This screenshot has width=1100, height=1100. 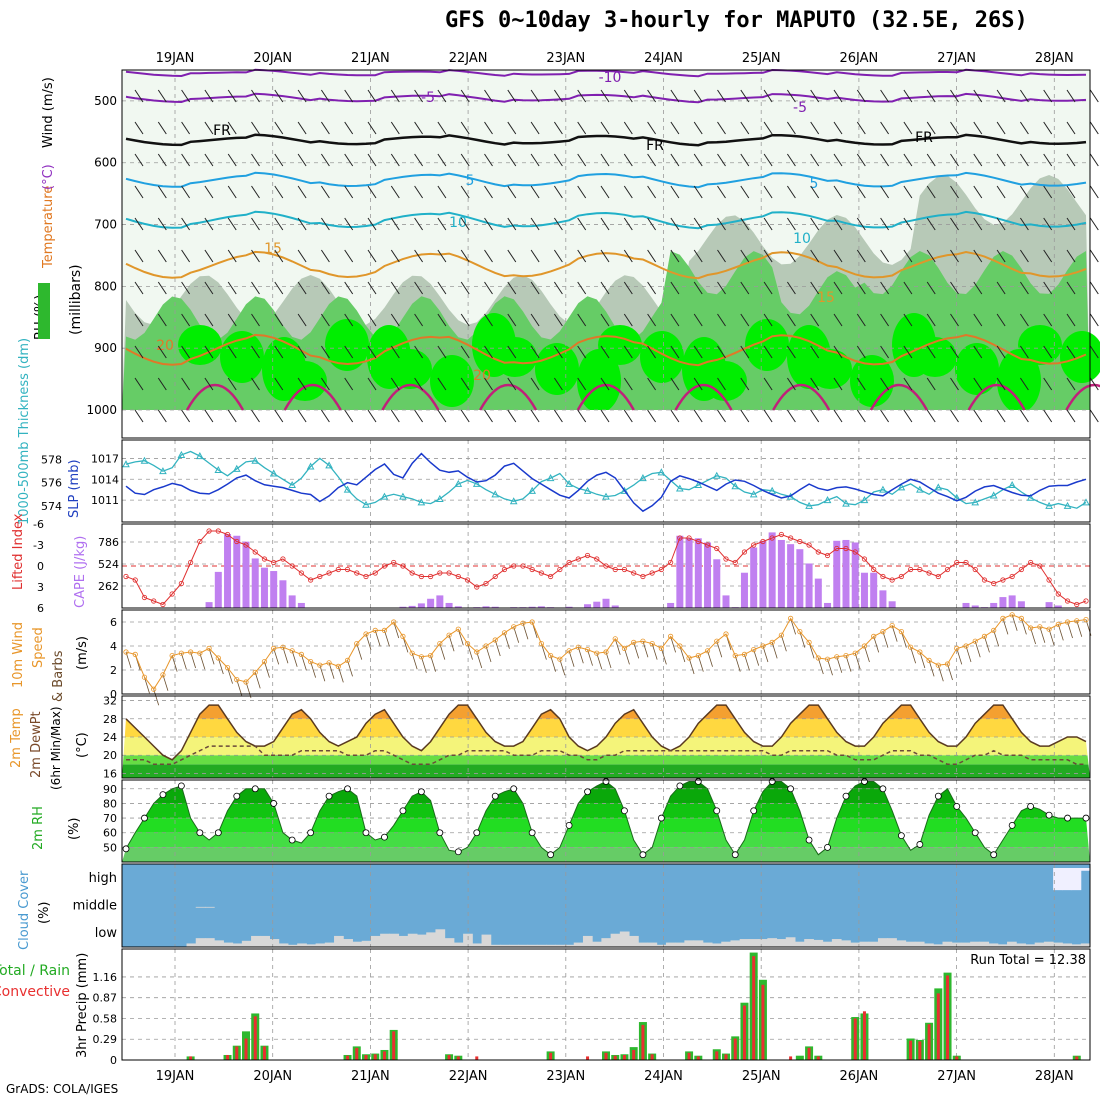 What do you see at coordinates (40, 566) in the screenshot?
I see `li-tick-label: 0` at bounding box center [40, 566].